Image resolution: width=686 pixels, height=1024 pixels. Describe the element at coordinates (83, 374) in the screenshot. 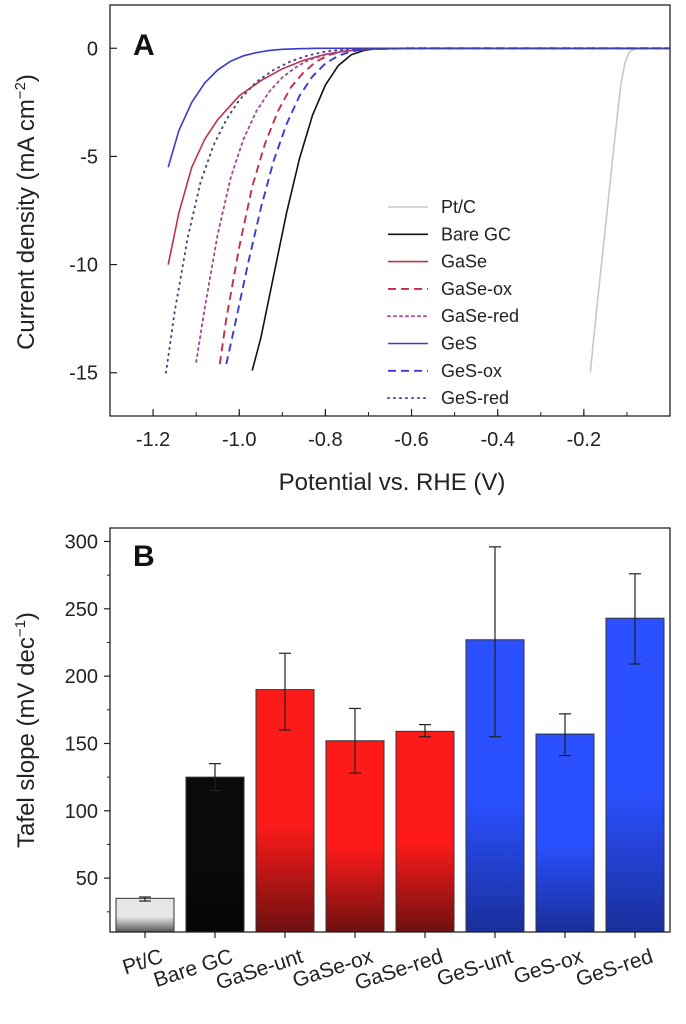

I see `panel-a-y-tick-label: -15` at that location.